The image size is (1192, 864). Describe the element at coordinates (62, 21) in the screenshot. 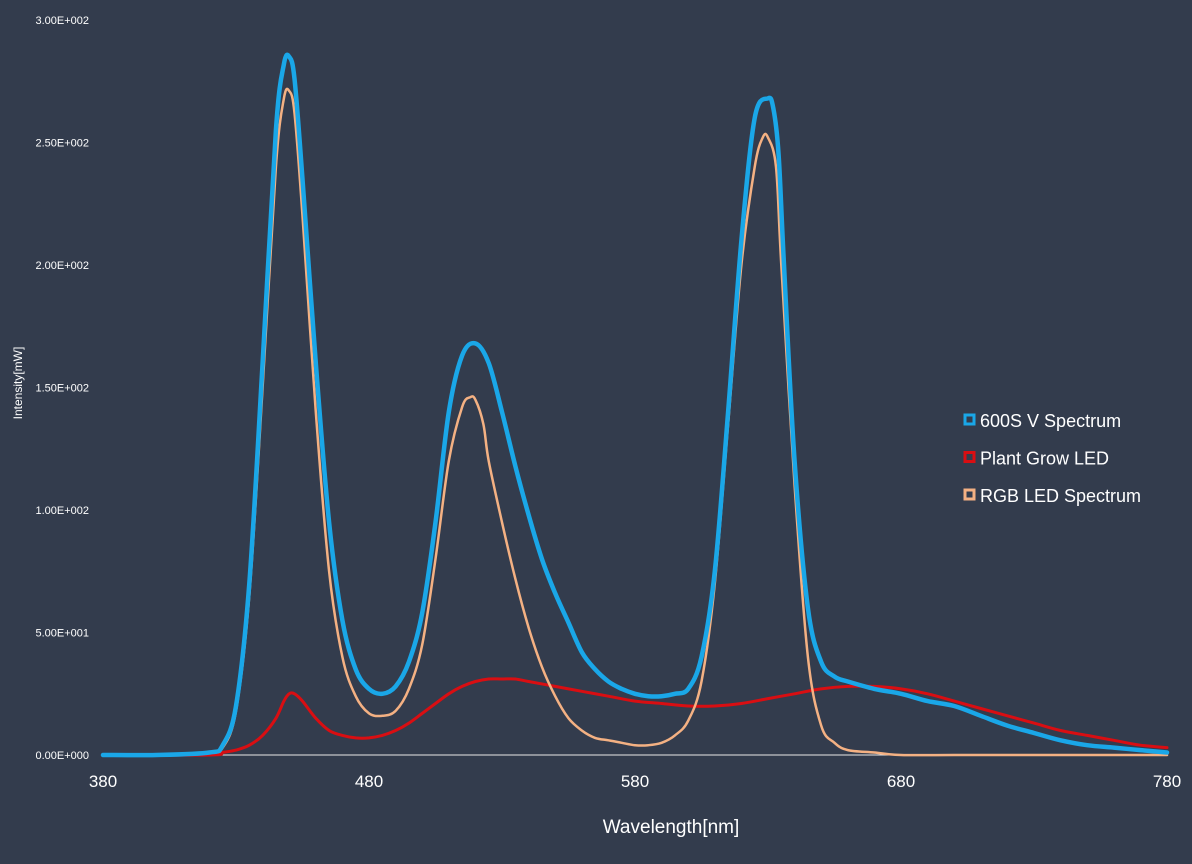

I see `y-tick-label: 3.00E+002` at that location.